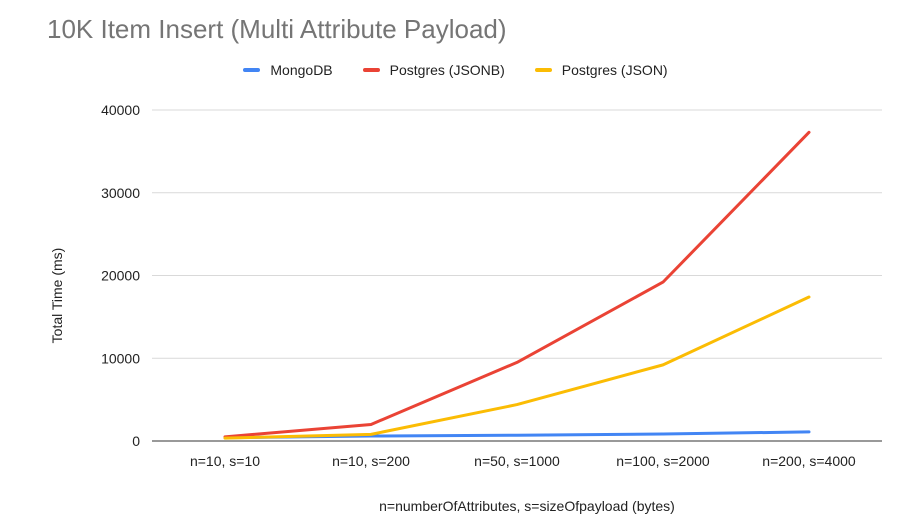  Describe the element at coordinates (225, 461) in the screenshot. I see `x-tick-label: n=10, s=10` at that location.